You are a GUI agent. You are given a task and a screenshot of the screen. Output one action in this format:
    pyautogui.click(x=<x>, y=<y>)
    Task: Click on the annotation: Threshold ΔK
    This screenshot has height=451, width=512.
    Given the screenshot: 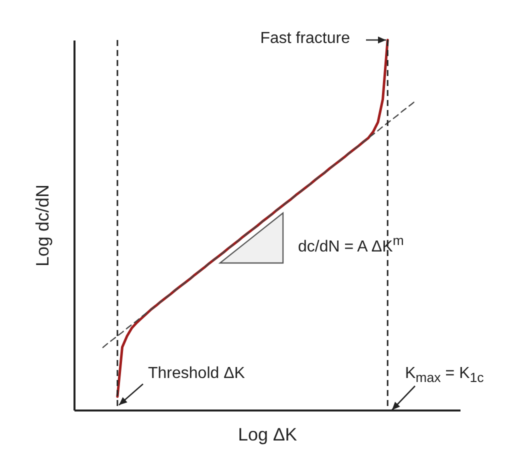 What is the action you would take?
    pyautogui.click(x=196, y=373)
    